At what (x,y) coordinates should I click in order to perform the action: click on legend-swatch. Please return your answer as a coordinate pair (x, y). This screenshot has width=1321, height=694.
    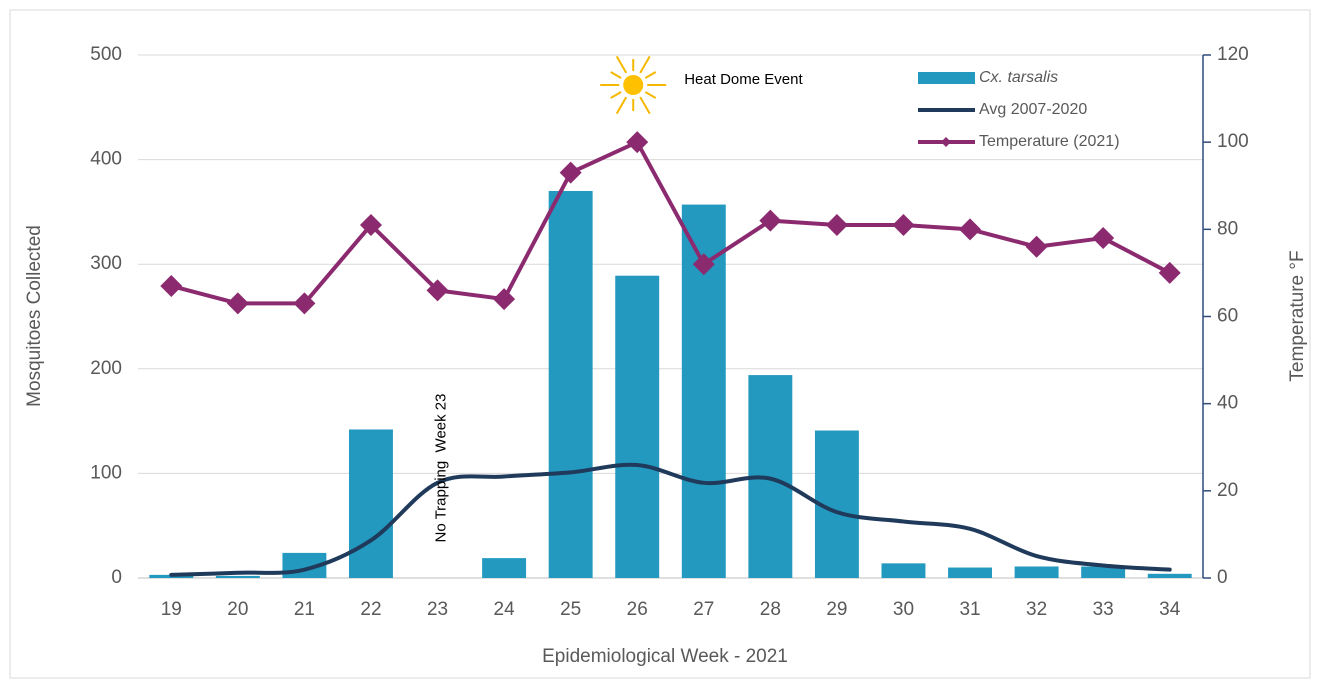
    Looking at the image, I should click on (946, 78).